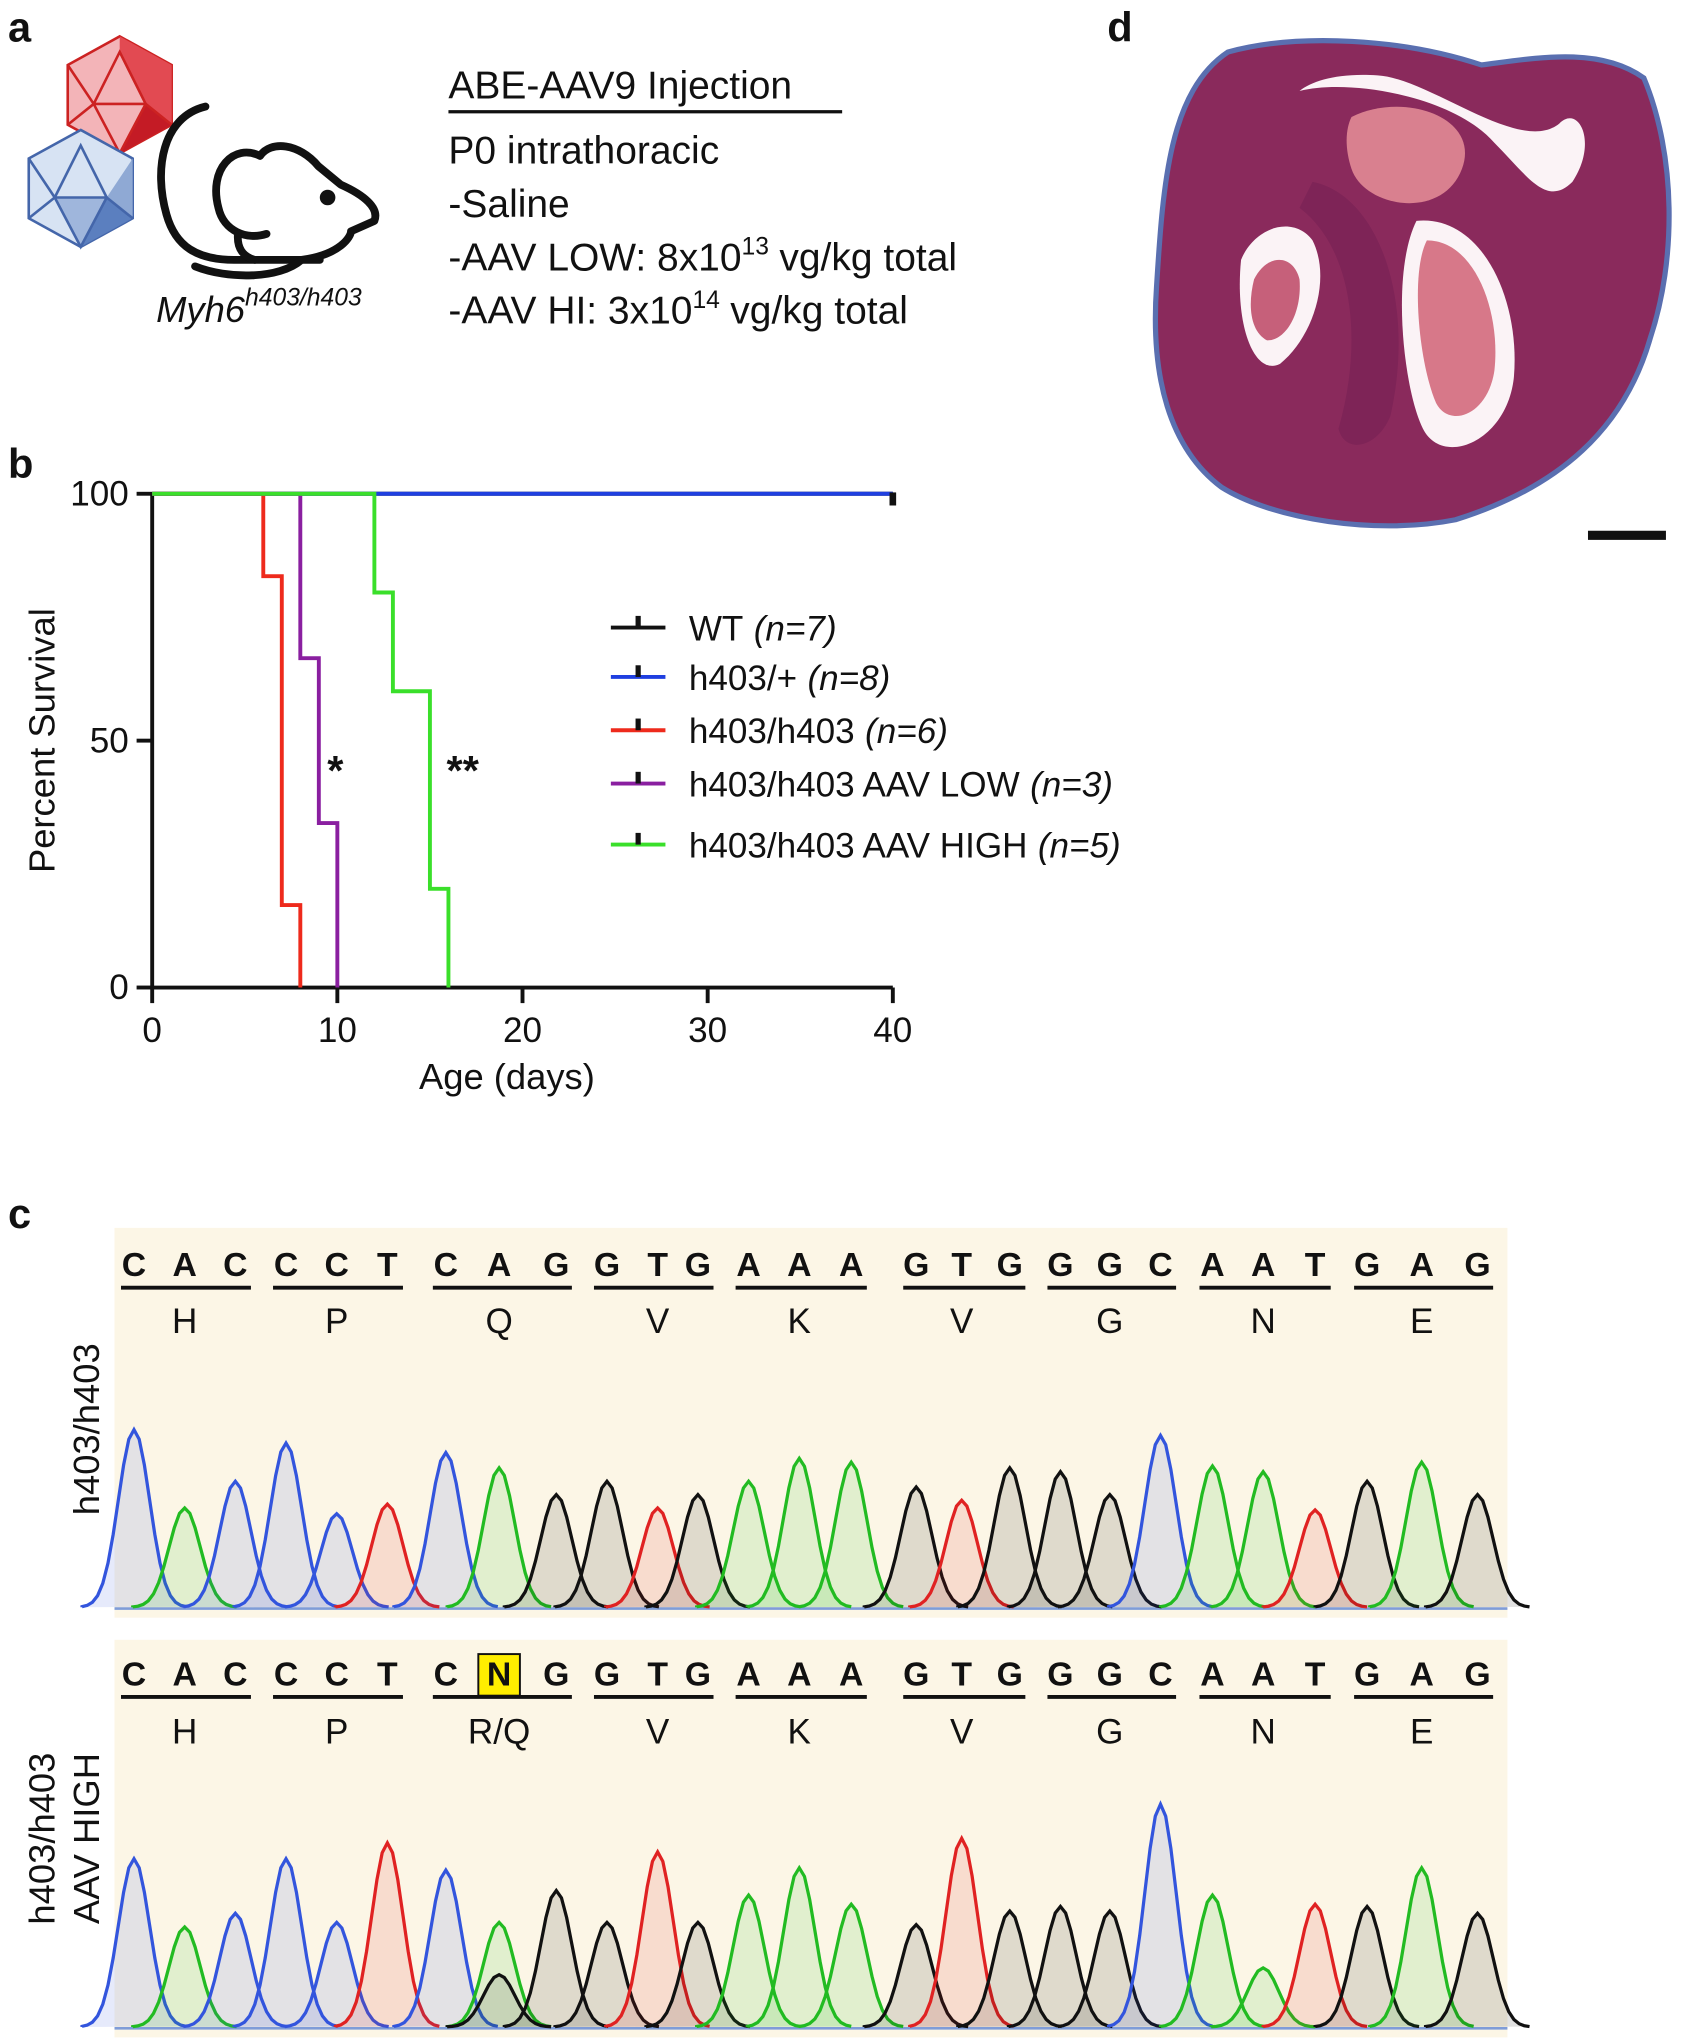 The height and width of the screenshot is (2040, 1683). What do you see at coordinates (1109, 1321) in the screenshot?
I see `amino-acid: G` at bounding box center [1109, 1321].